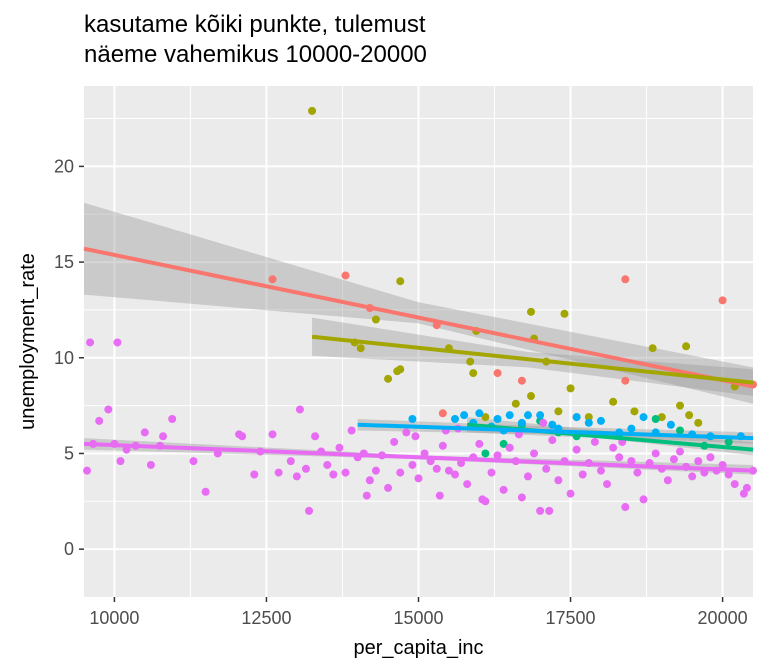 Image resolution: width=768 pixels, height=672 pixels. Describe the element at coordinates (28, 341) in the screenshot. I see `y-axis-title: unemployment_rate` at that location.